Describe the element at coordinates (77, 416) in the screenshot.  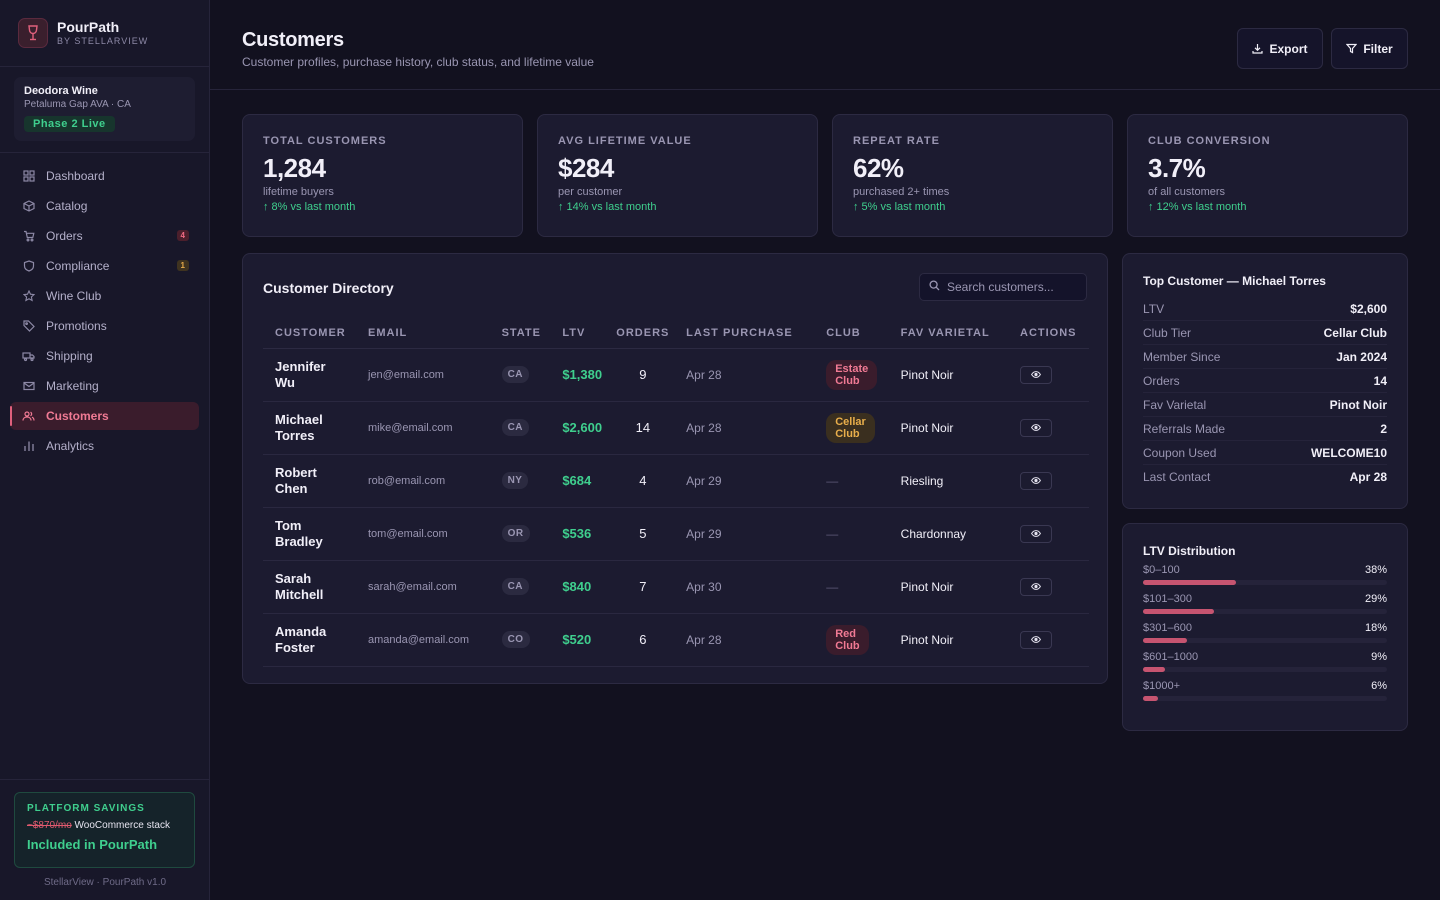
I see `sidebar-item-label: Customers` at that location.